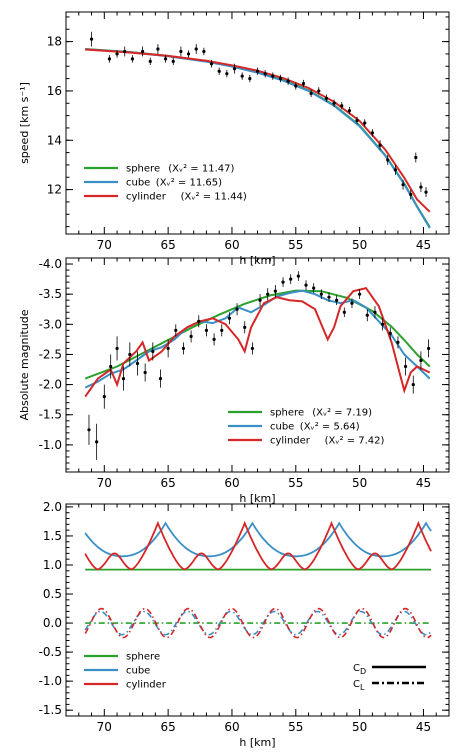 Image resolution: width=462 pixels, height=752 pixels. I want to click on cl-line-cylinder, so click(258, 623).